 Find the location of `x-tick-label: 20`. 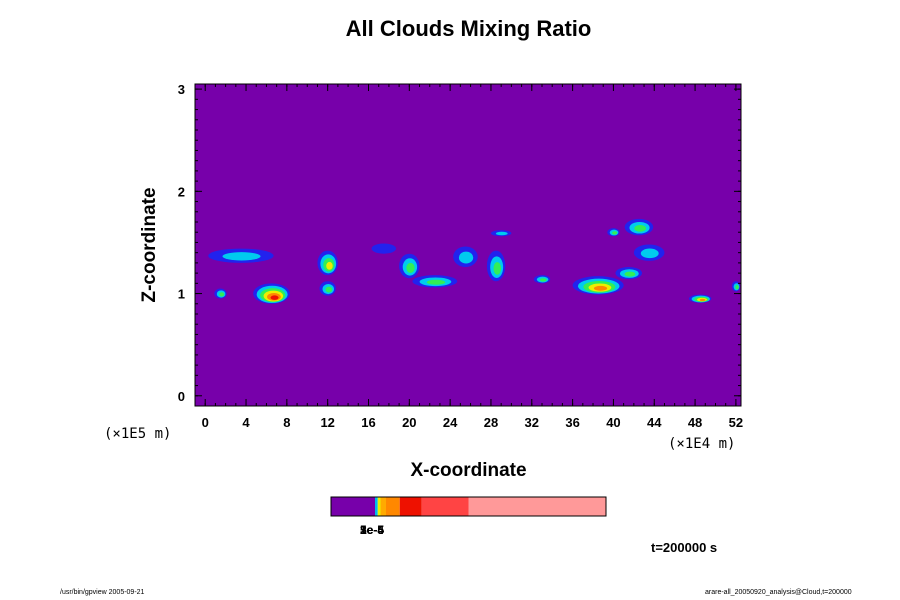

x-tick-label: 20 is located at coordinates (409, 422).